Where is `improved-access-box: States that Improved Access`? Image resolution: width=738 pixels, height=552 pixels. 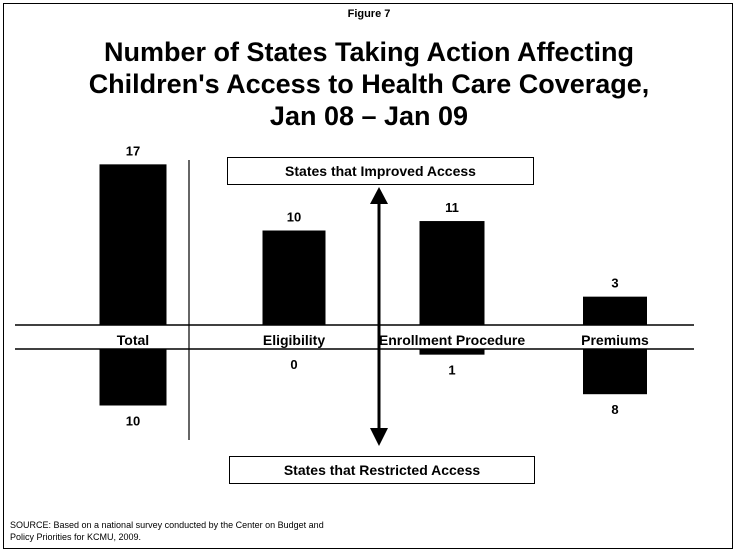 improved-access-box: States that Improved Access is located at coordinates (380, 171).